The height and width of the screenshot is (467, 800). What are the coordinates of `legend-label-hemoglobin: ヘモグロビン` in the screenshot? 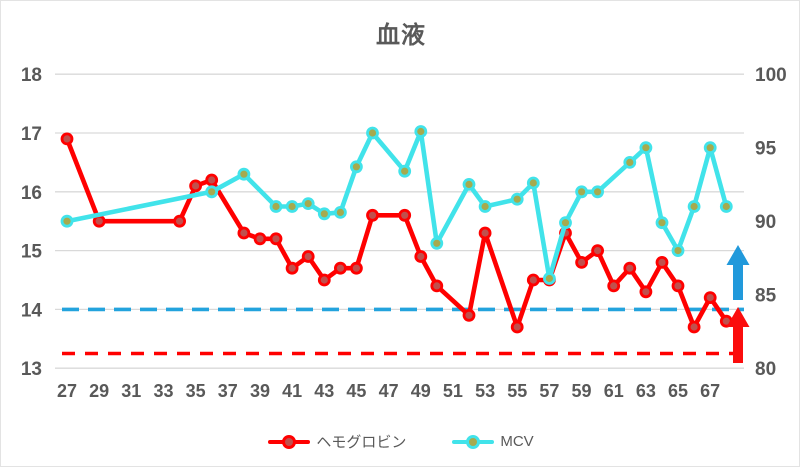 It's located at (361, 442).